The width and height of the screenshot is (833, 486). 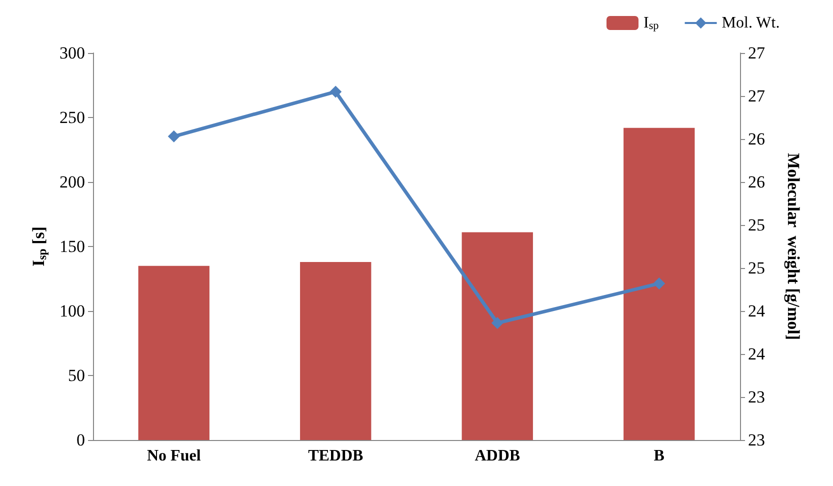 I want to click on y-axis-title: Isp [s], so click(x=39, y=246).